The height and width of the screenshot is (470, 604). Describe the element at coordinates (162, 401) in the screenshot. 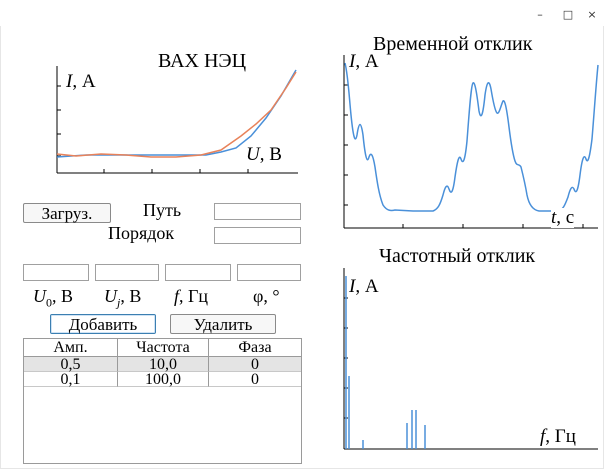

I see `harmonics-table: Амп. Частота Фаза 0,5 10,0 0 0,1 100,0 0` at that location.